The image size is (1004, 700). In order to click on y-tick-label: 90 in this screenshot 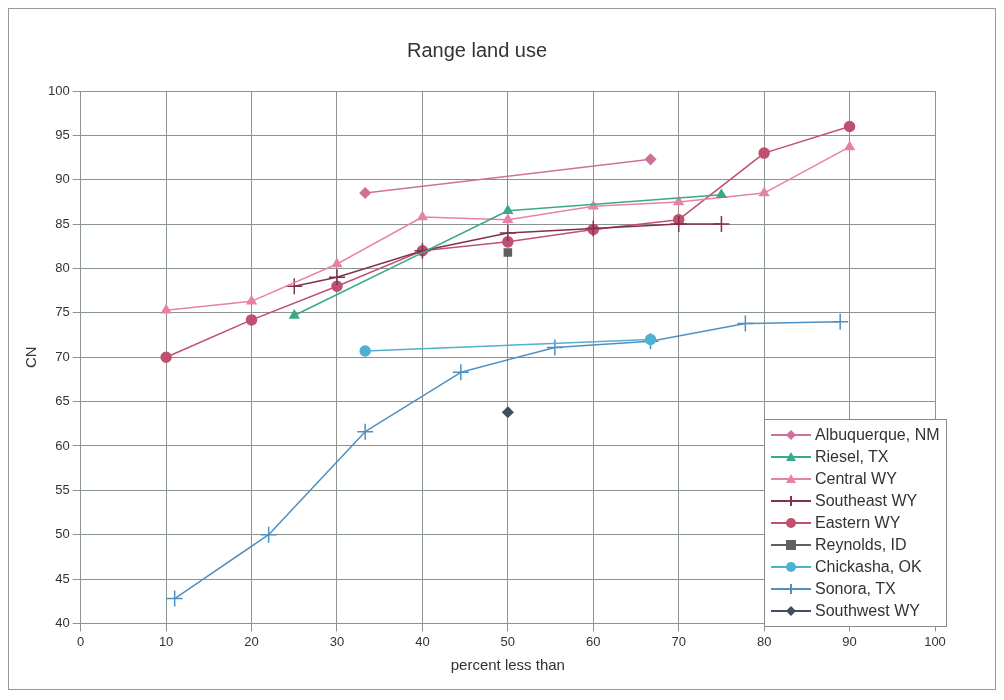, I will do `click(62, 179)`.